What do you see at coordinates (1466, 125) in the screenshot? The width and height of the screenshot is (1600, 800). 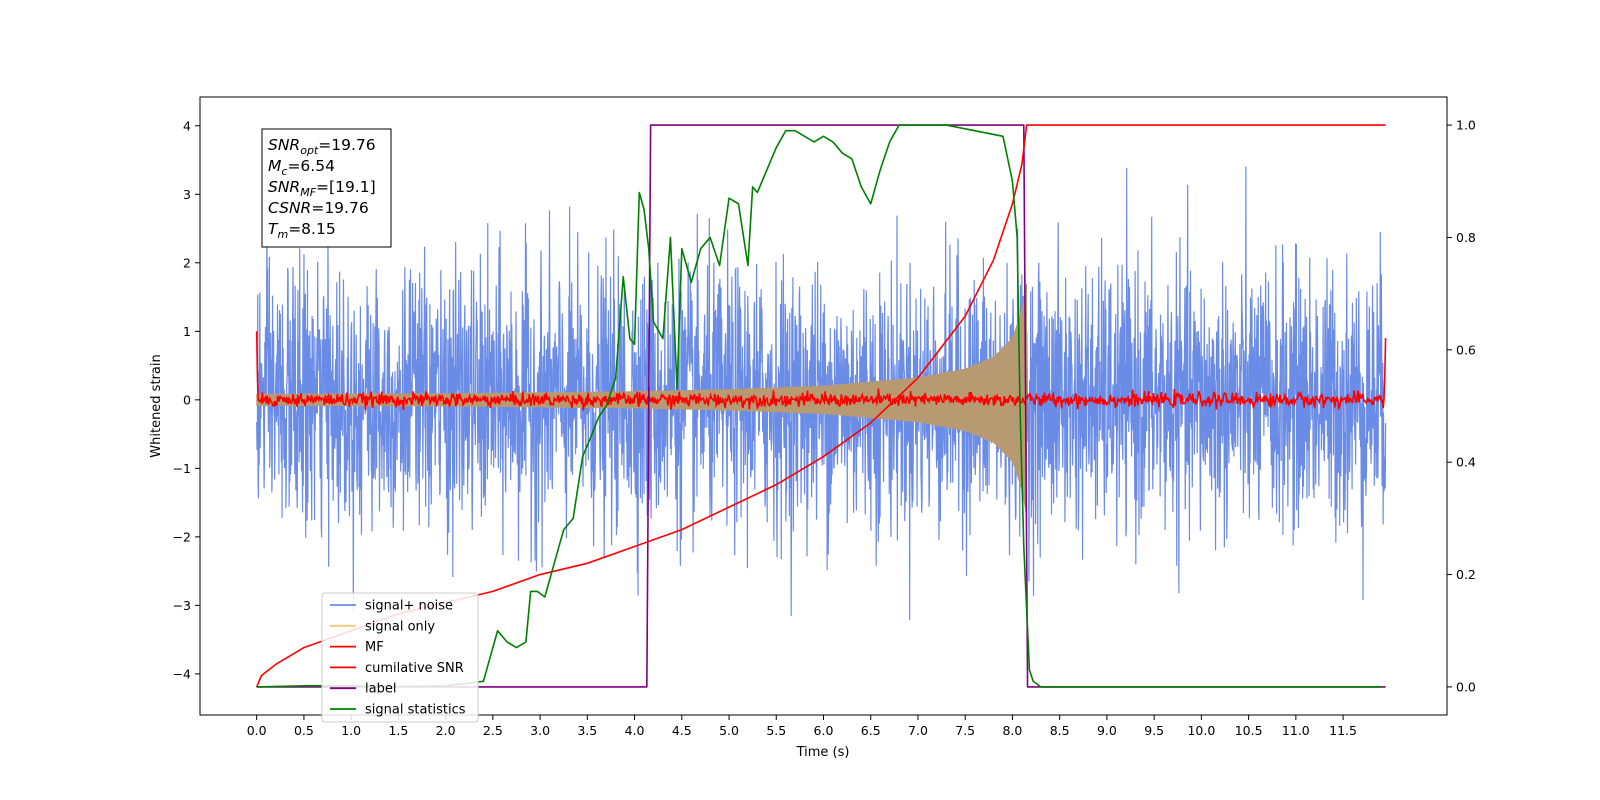 I see `y-right-tick-label: 1.0` at bounding box center [1466, 125].